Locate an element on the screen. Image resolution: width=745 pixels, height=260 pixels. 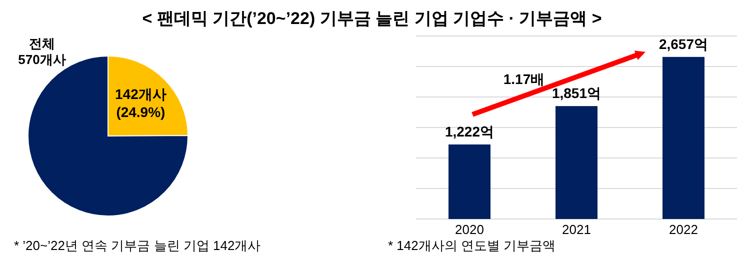
data-label: 1,851억 is located at coordinates (577, 93).